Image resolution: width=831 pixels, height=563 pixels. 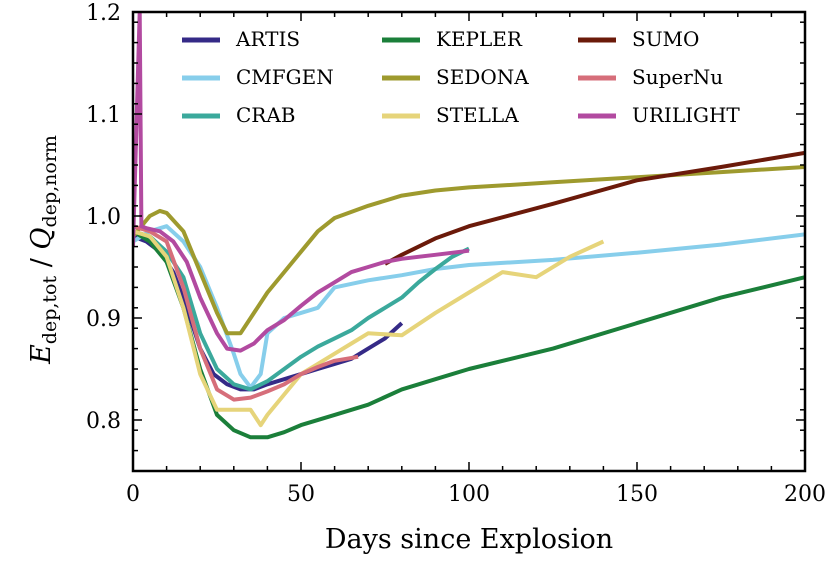 What do you see at coordinates (246, 313) in the screenshot?
I see `series-line-supernu` at bounding box center [246, 313].